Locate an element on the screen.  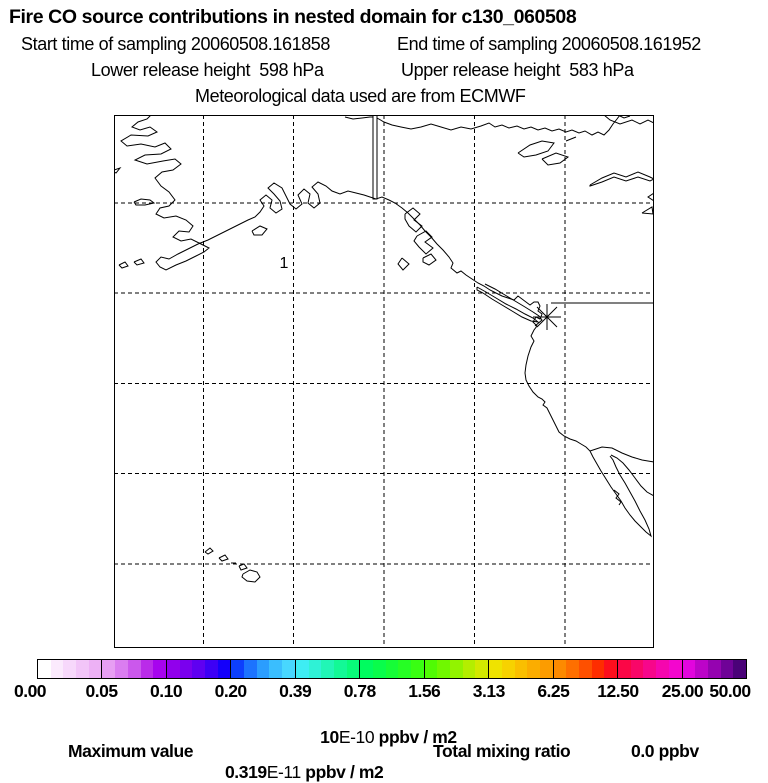
colorbar-tick-label: 3.13 is located at coordinates (489, 691).